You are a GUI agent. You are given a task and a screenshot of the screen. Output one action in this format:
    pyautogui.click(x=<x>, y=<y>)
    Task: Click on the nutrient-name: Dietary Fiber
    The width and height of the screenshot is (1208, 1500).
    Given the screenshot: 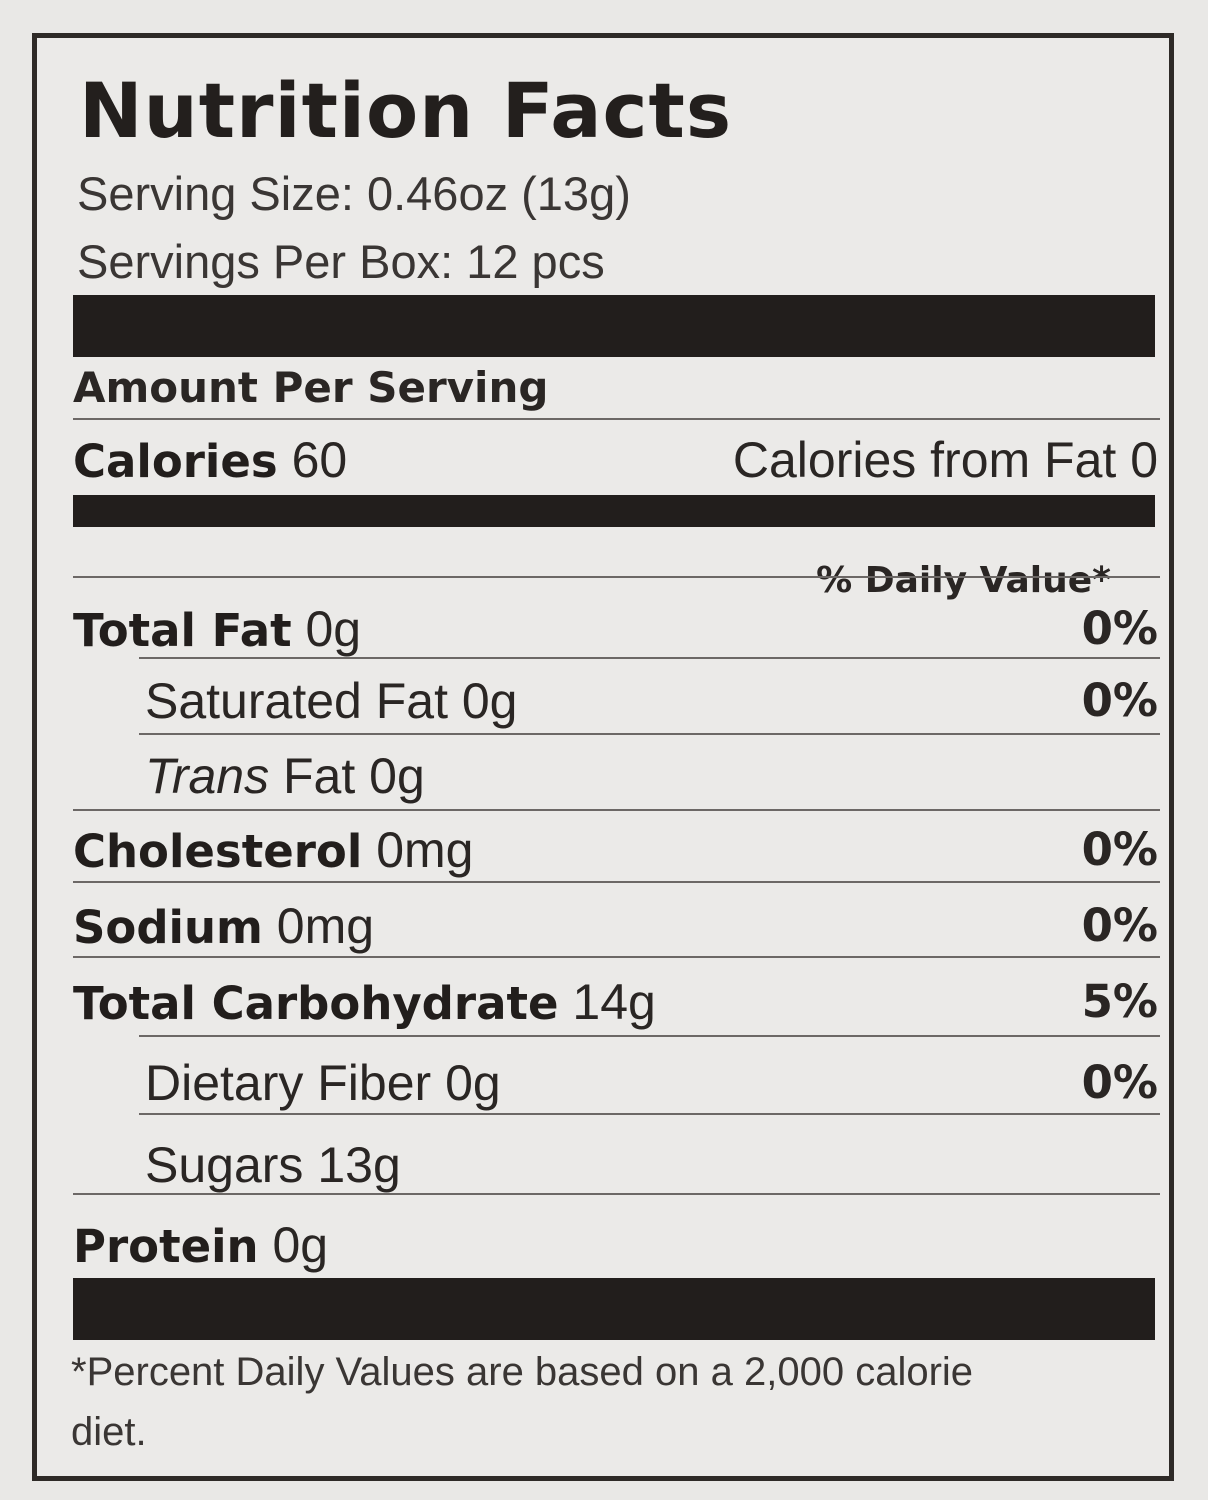 What is the action you would take?
    pyautogui.click(x=288, y=1083)
    